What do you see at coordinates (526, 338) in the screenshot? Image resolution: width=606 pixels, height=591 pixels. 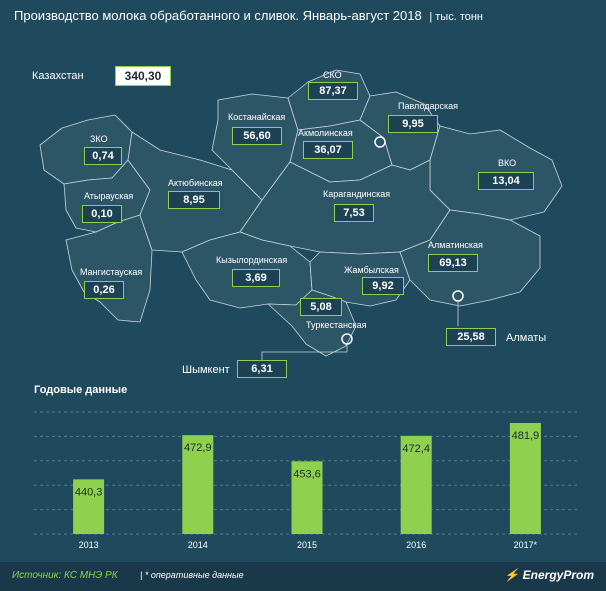 I see `city-label-almaty: Алматы` at bounding box center [526, 338].